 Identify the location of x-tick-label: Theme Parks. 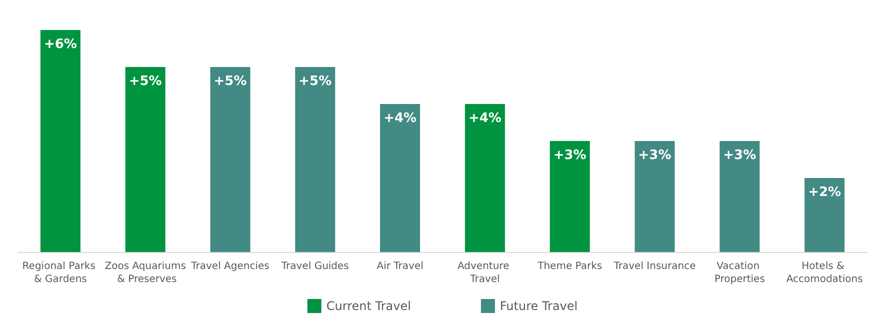
(569, 266).